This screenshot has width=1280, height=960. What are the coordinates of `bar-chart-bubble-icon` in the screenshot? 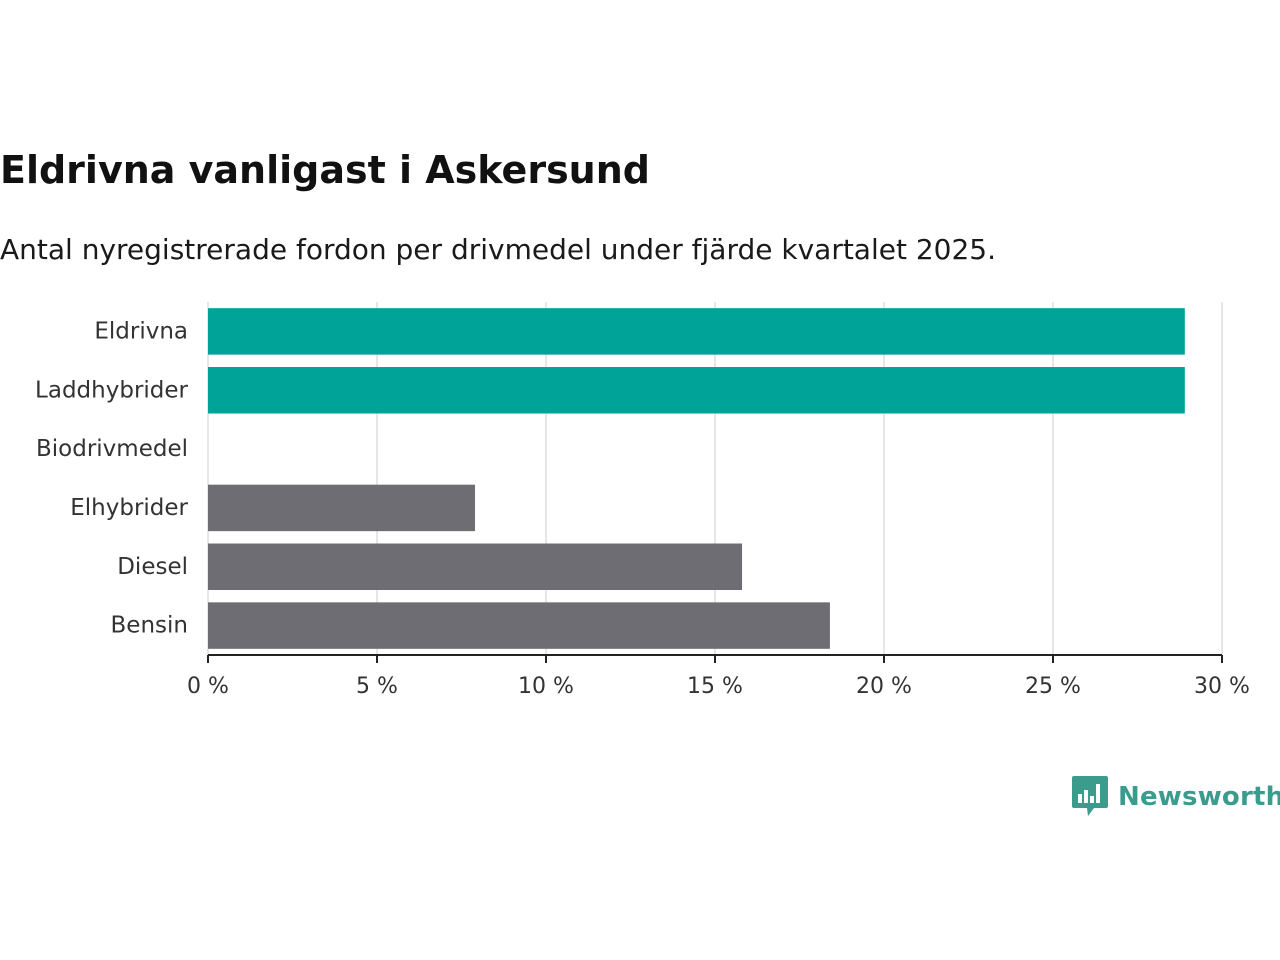 It's located at (1090, 796).